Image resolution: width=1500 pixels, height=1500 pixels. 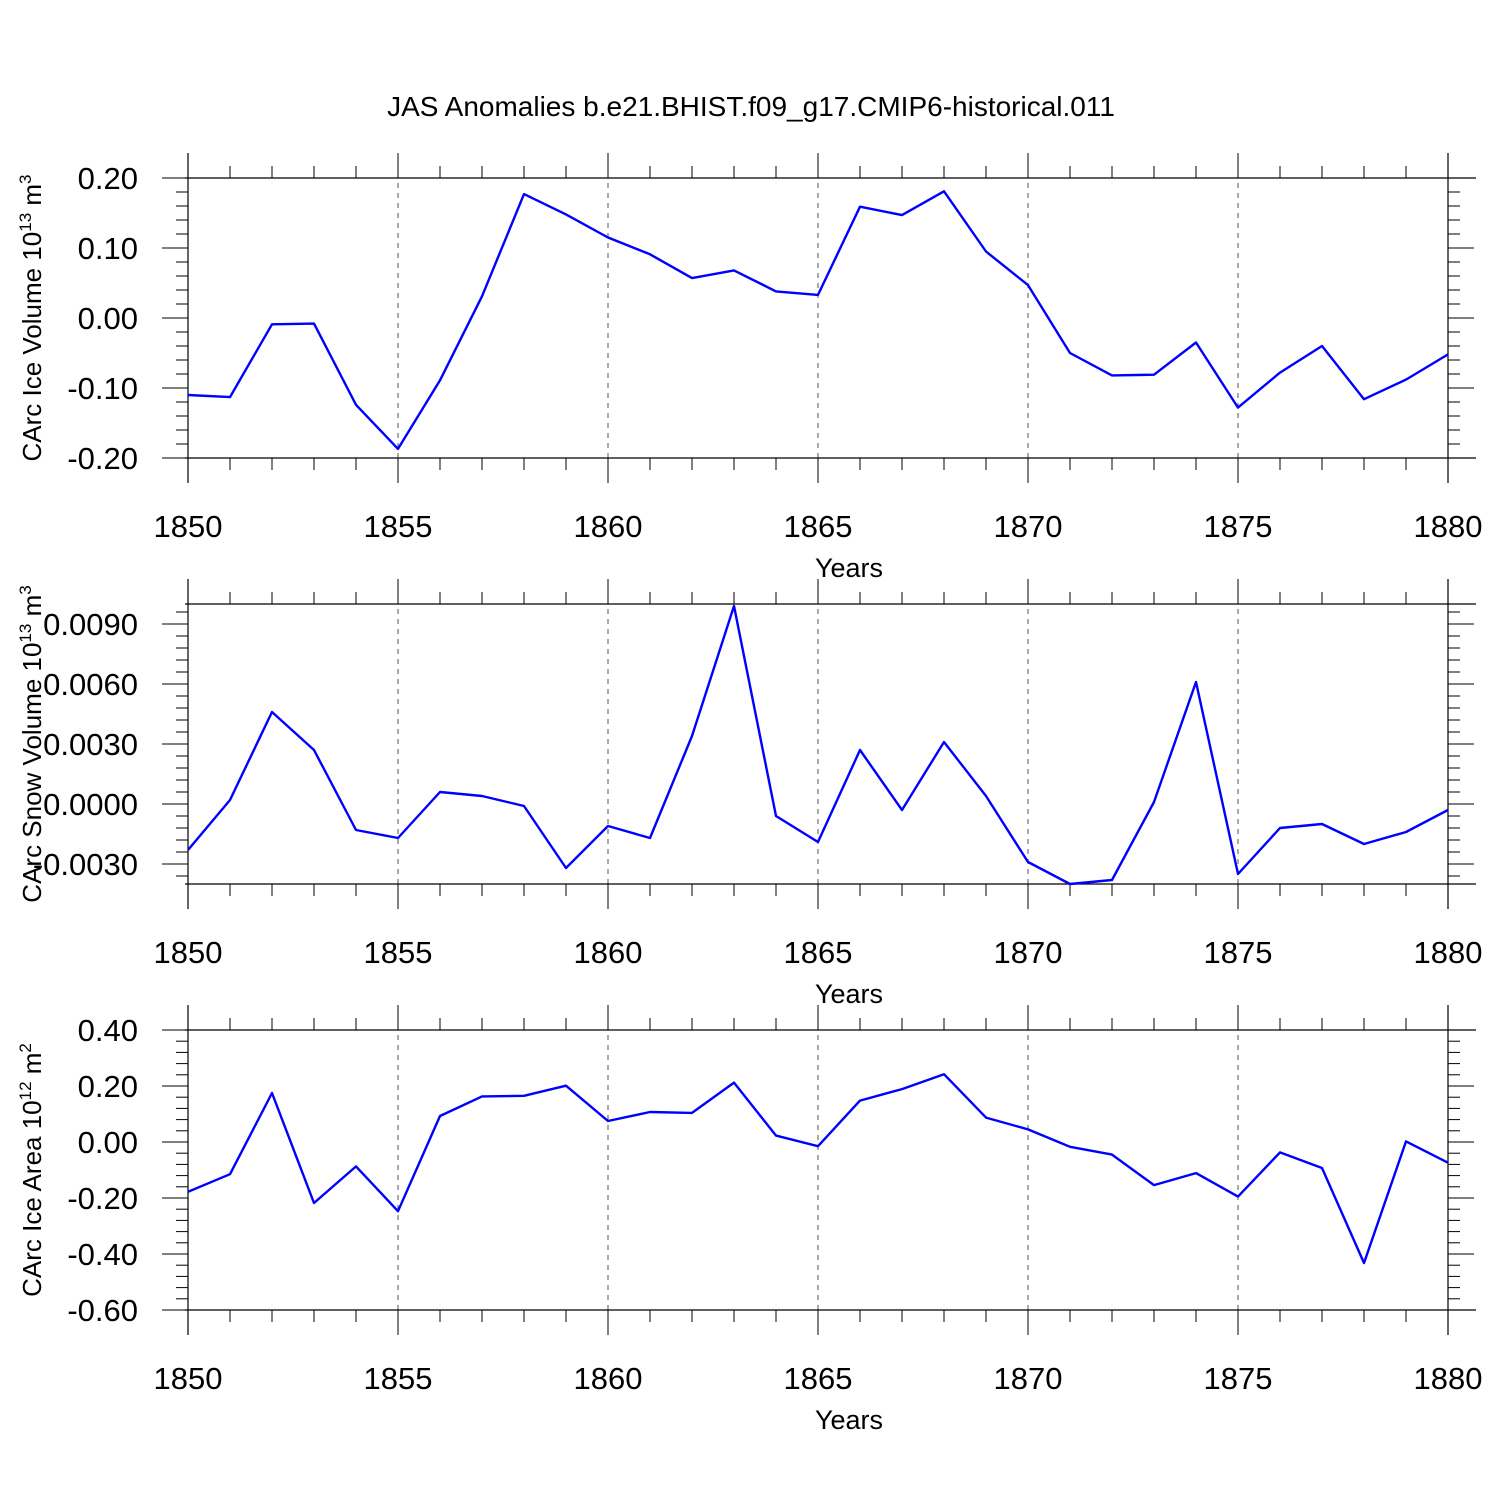 I want to click on y-tick-label: -0.60, so click(x=102, y=1310).